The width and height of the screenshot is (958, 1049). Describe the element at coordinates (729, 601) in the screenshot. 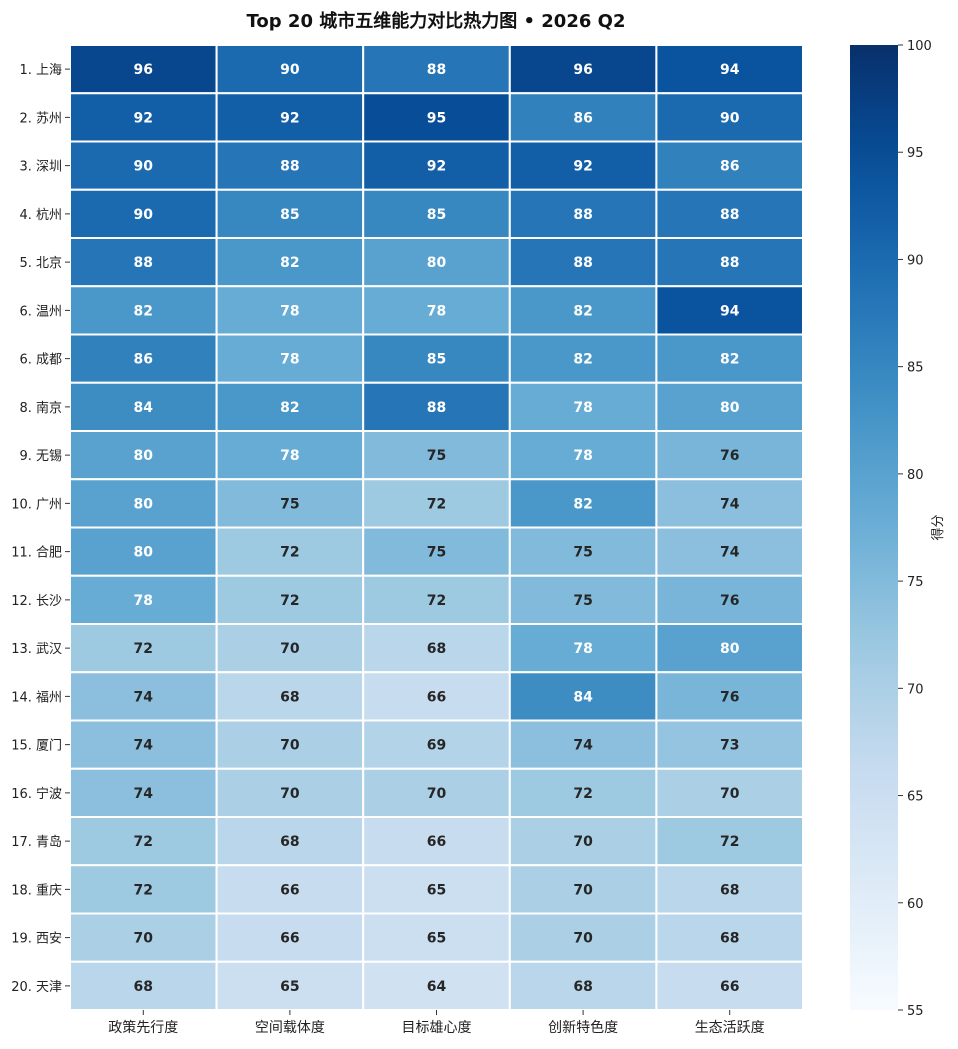

I see `cell-value-label: 76` at that location.